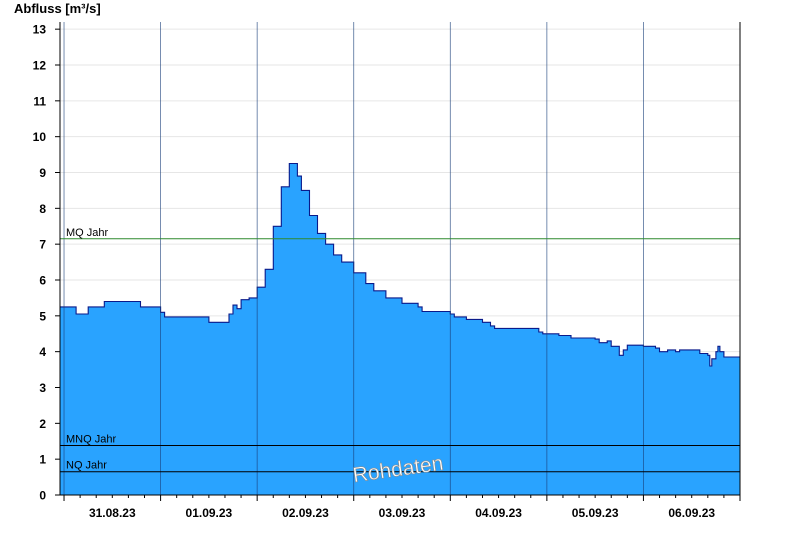 This screenshot has width=800, height=550. I want to click on reference-line-label: MNQ Jahr, so click(91, 440).